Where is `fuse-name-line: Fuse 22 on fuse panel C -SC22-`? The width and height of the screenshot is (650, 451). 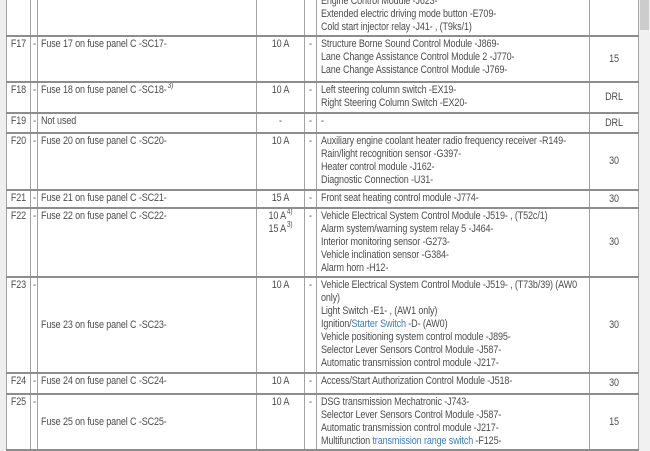 fuse-name-line: Fuse 22 on fuse panel C -SC22- is located at coordinates (128, 216).